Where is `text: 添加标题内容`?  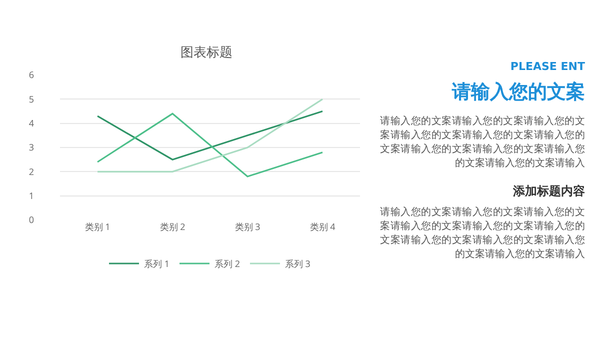
text: 添加标题内容 is located at coordinates (548, 191).